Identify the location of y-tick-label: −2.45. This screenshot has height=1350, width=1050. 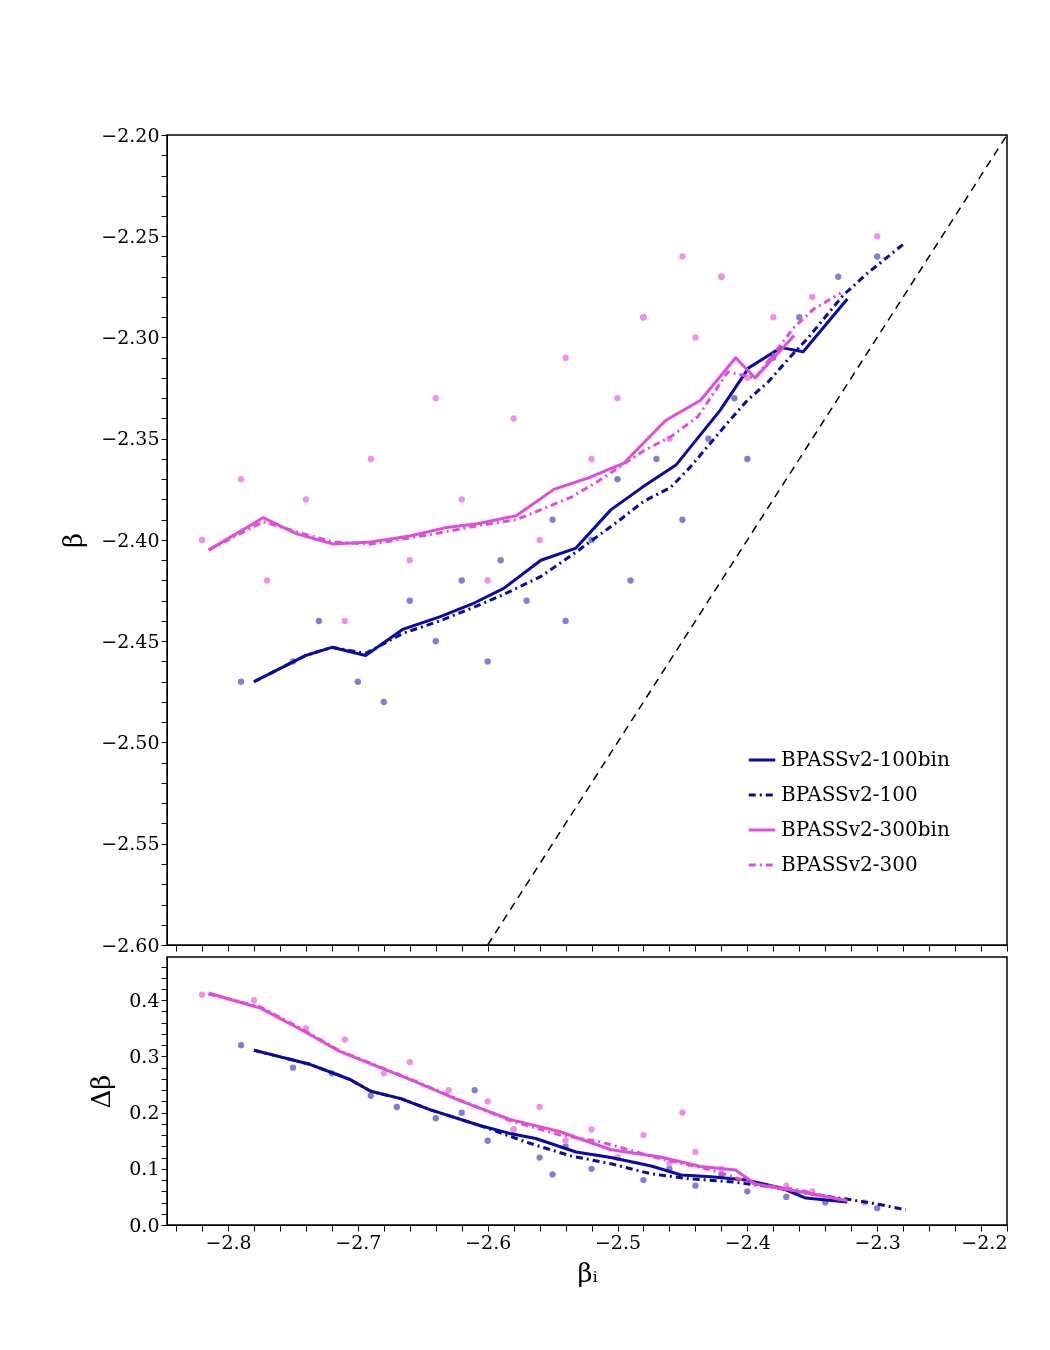
(130, 640).